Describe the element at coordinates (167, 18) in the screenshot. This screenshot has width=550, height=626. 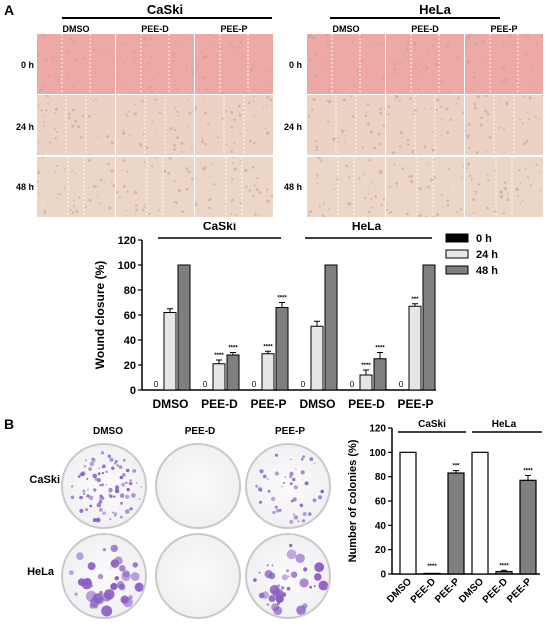
I see `caski-image-group-underline` at that location.